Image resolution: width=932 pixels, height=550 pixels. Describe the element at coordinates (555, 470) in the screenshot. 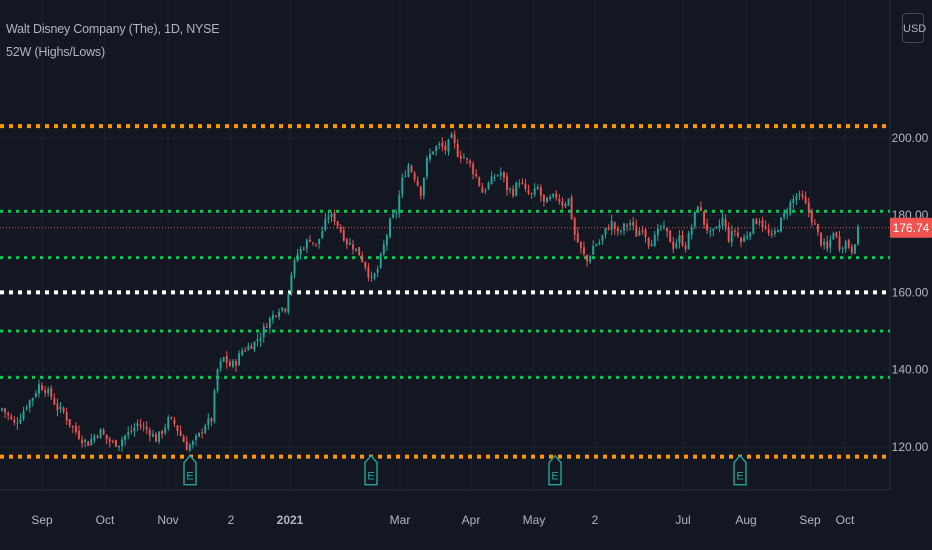

I see `earnings-marker` at that location.